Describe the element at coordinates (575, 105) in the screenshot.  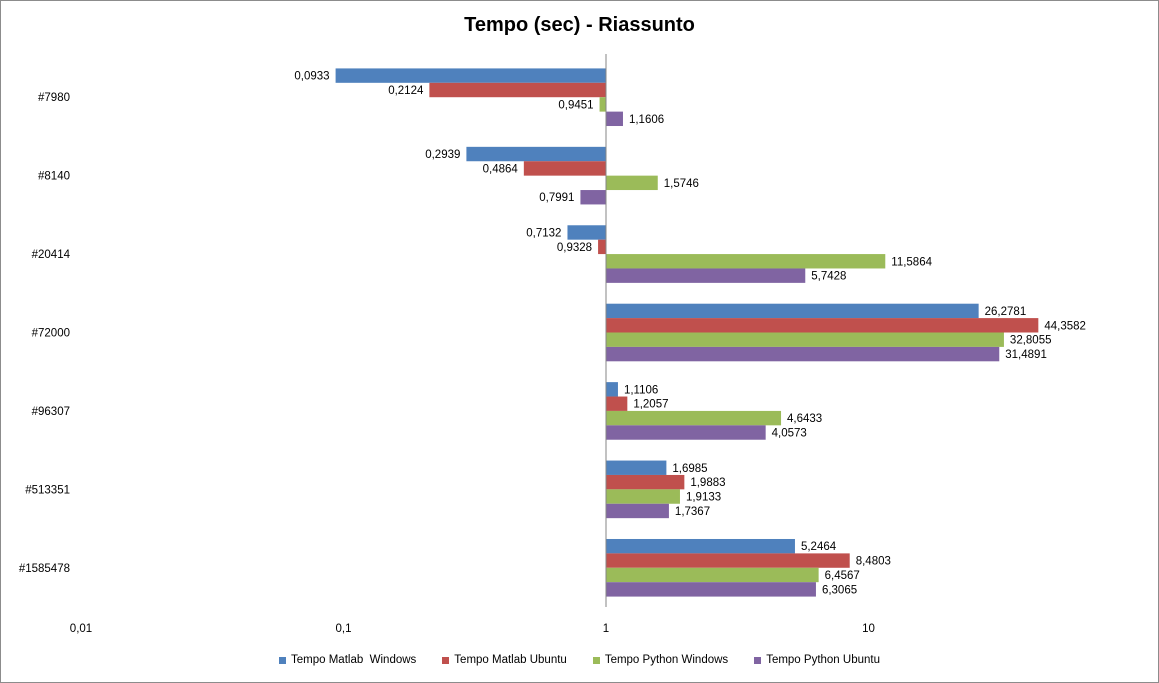
I see `data-label: 0,9451` at that location.